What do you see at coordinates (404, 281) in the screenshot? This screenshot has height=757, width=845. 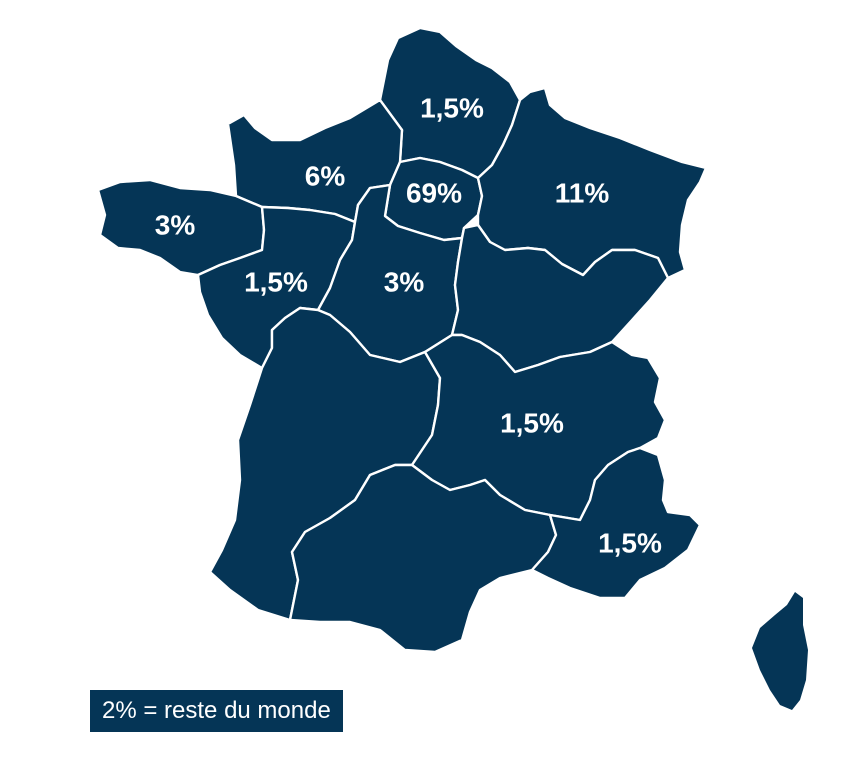 I see `value-label-centre-val-de-loire: 3%` at bounding box center [404, 281].